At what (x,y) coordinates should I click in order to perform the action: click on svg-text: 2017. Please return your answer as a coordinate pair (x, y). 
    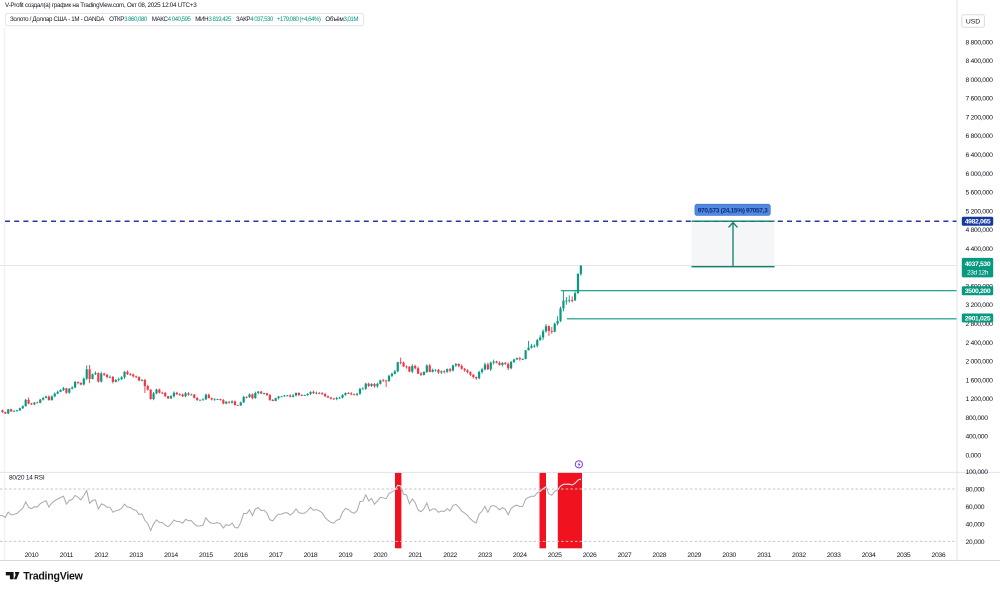
    Looking at the image, I should click on (276, 555).